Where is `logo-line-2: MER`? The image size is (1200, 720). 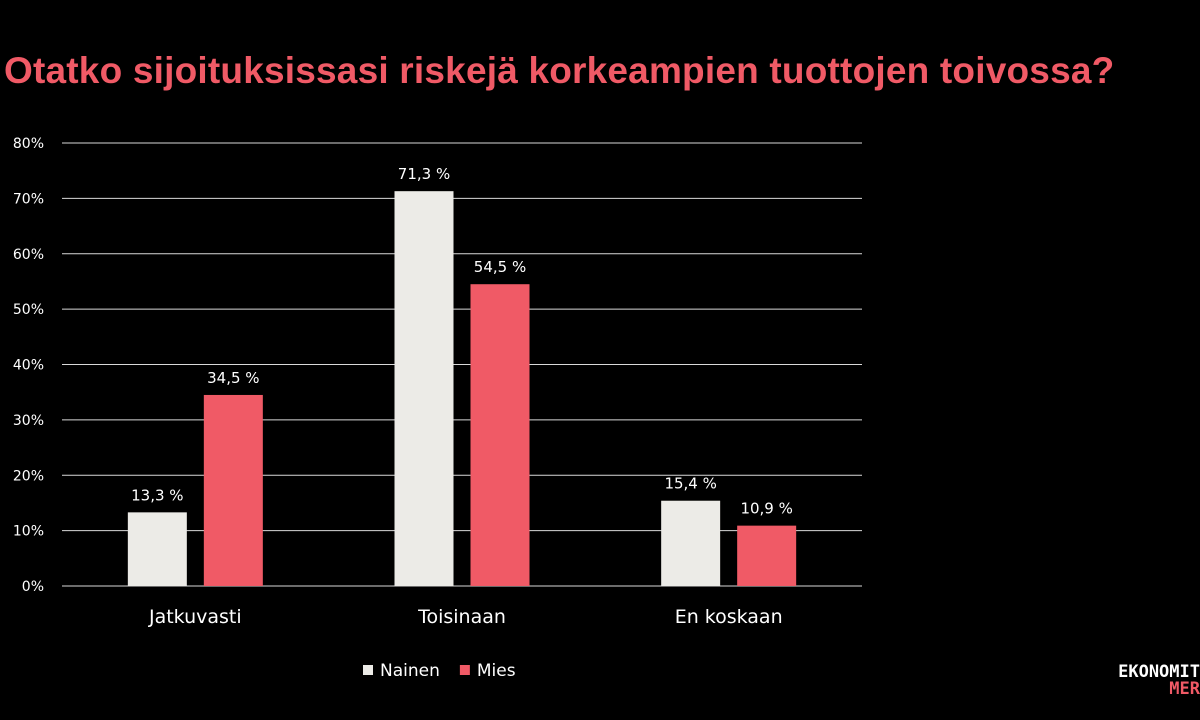 logo-line-2: MER is located at coordinates (1184, 688).